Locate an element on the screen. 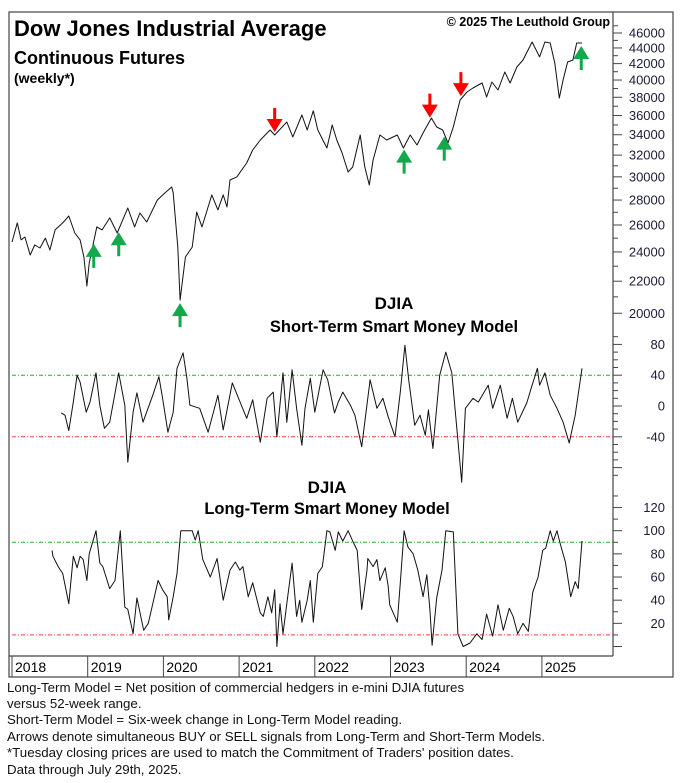 This screenshot has height=783, width=680. year-label: 2022 is located at coordinates (333, 667).